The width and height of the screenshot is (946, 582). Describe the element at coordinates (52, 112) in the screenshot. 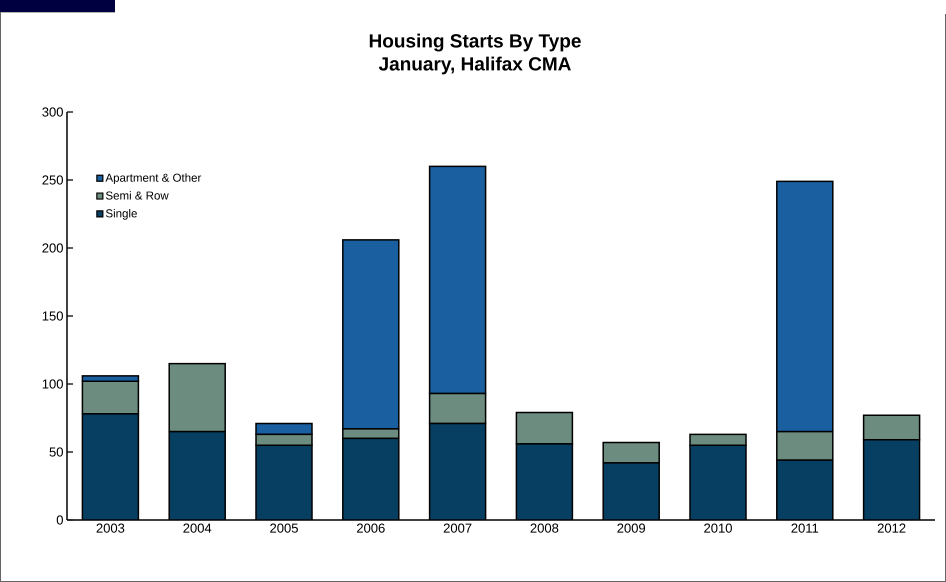

I see `y-tick-label: 300` at that location.